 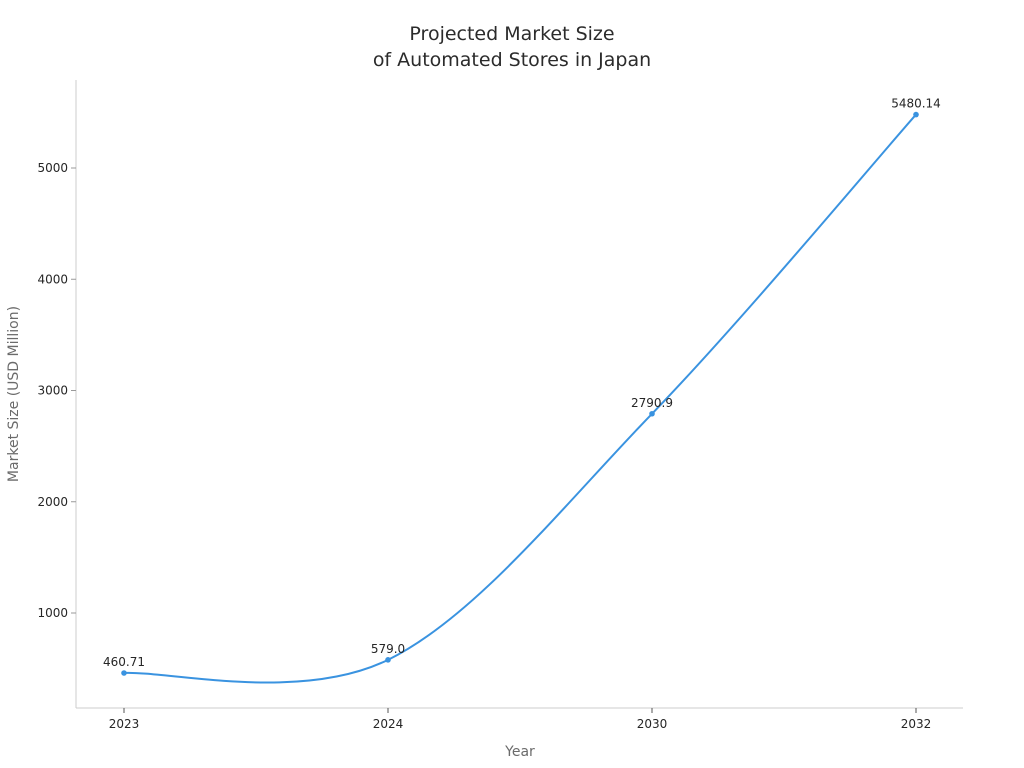 I want to click on y-tick-label: 5000, so click(x=52, y=168).